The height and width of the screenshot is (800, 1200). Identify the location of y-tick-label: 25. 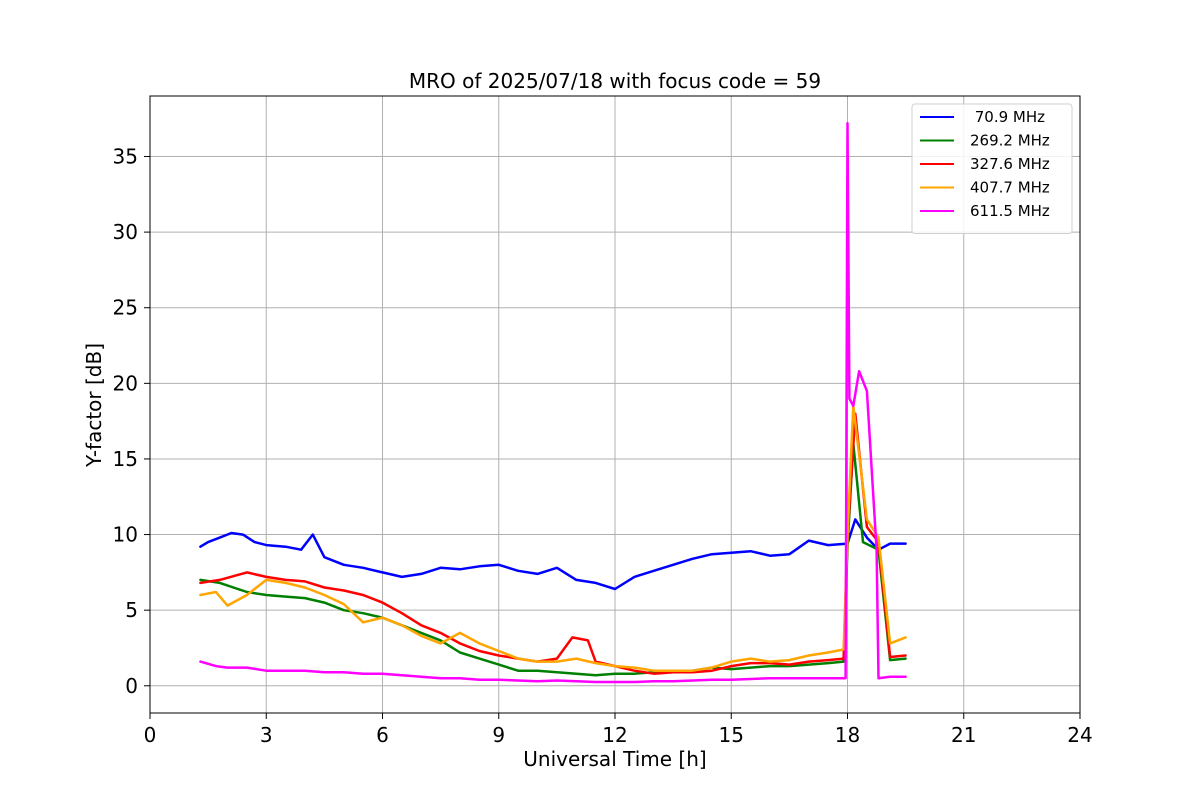
(125, 308).